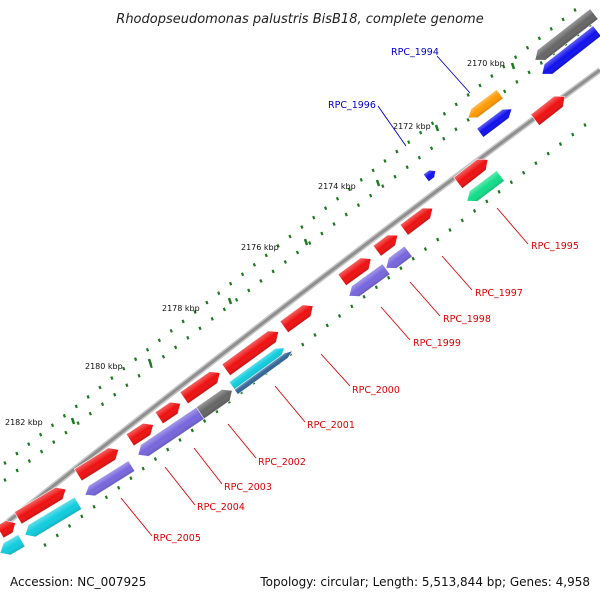 The height and width of the screenshot is (600, 600). Describe the element at coordinates (282, 462) in the screenshot. I see `gene-label-rpc-2002: RPC_2002` at that location.